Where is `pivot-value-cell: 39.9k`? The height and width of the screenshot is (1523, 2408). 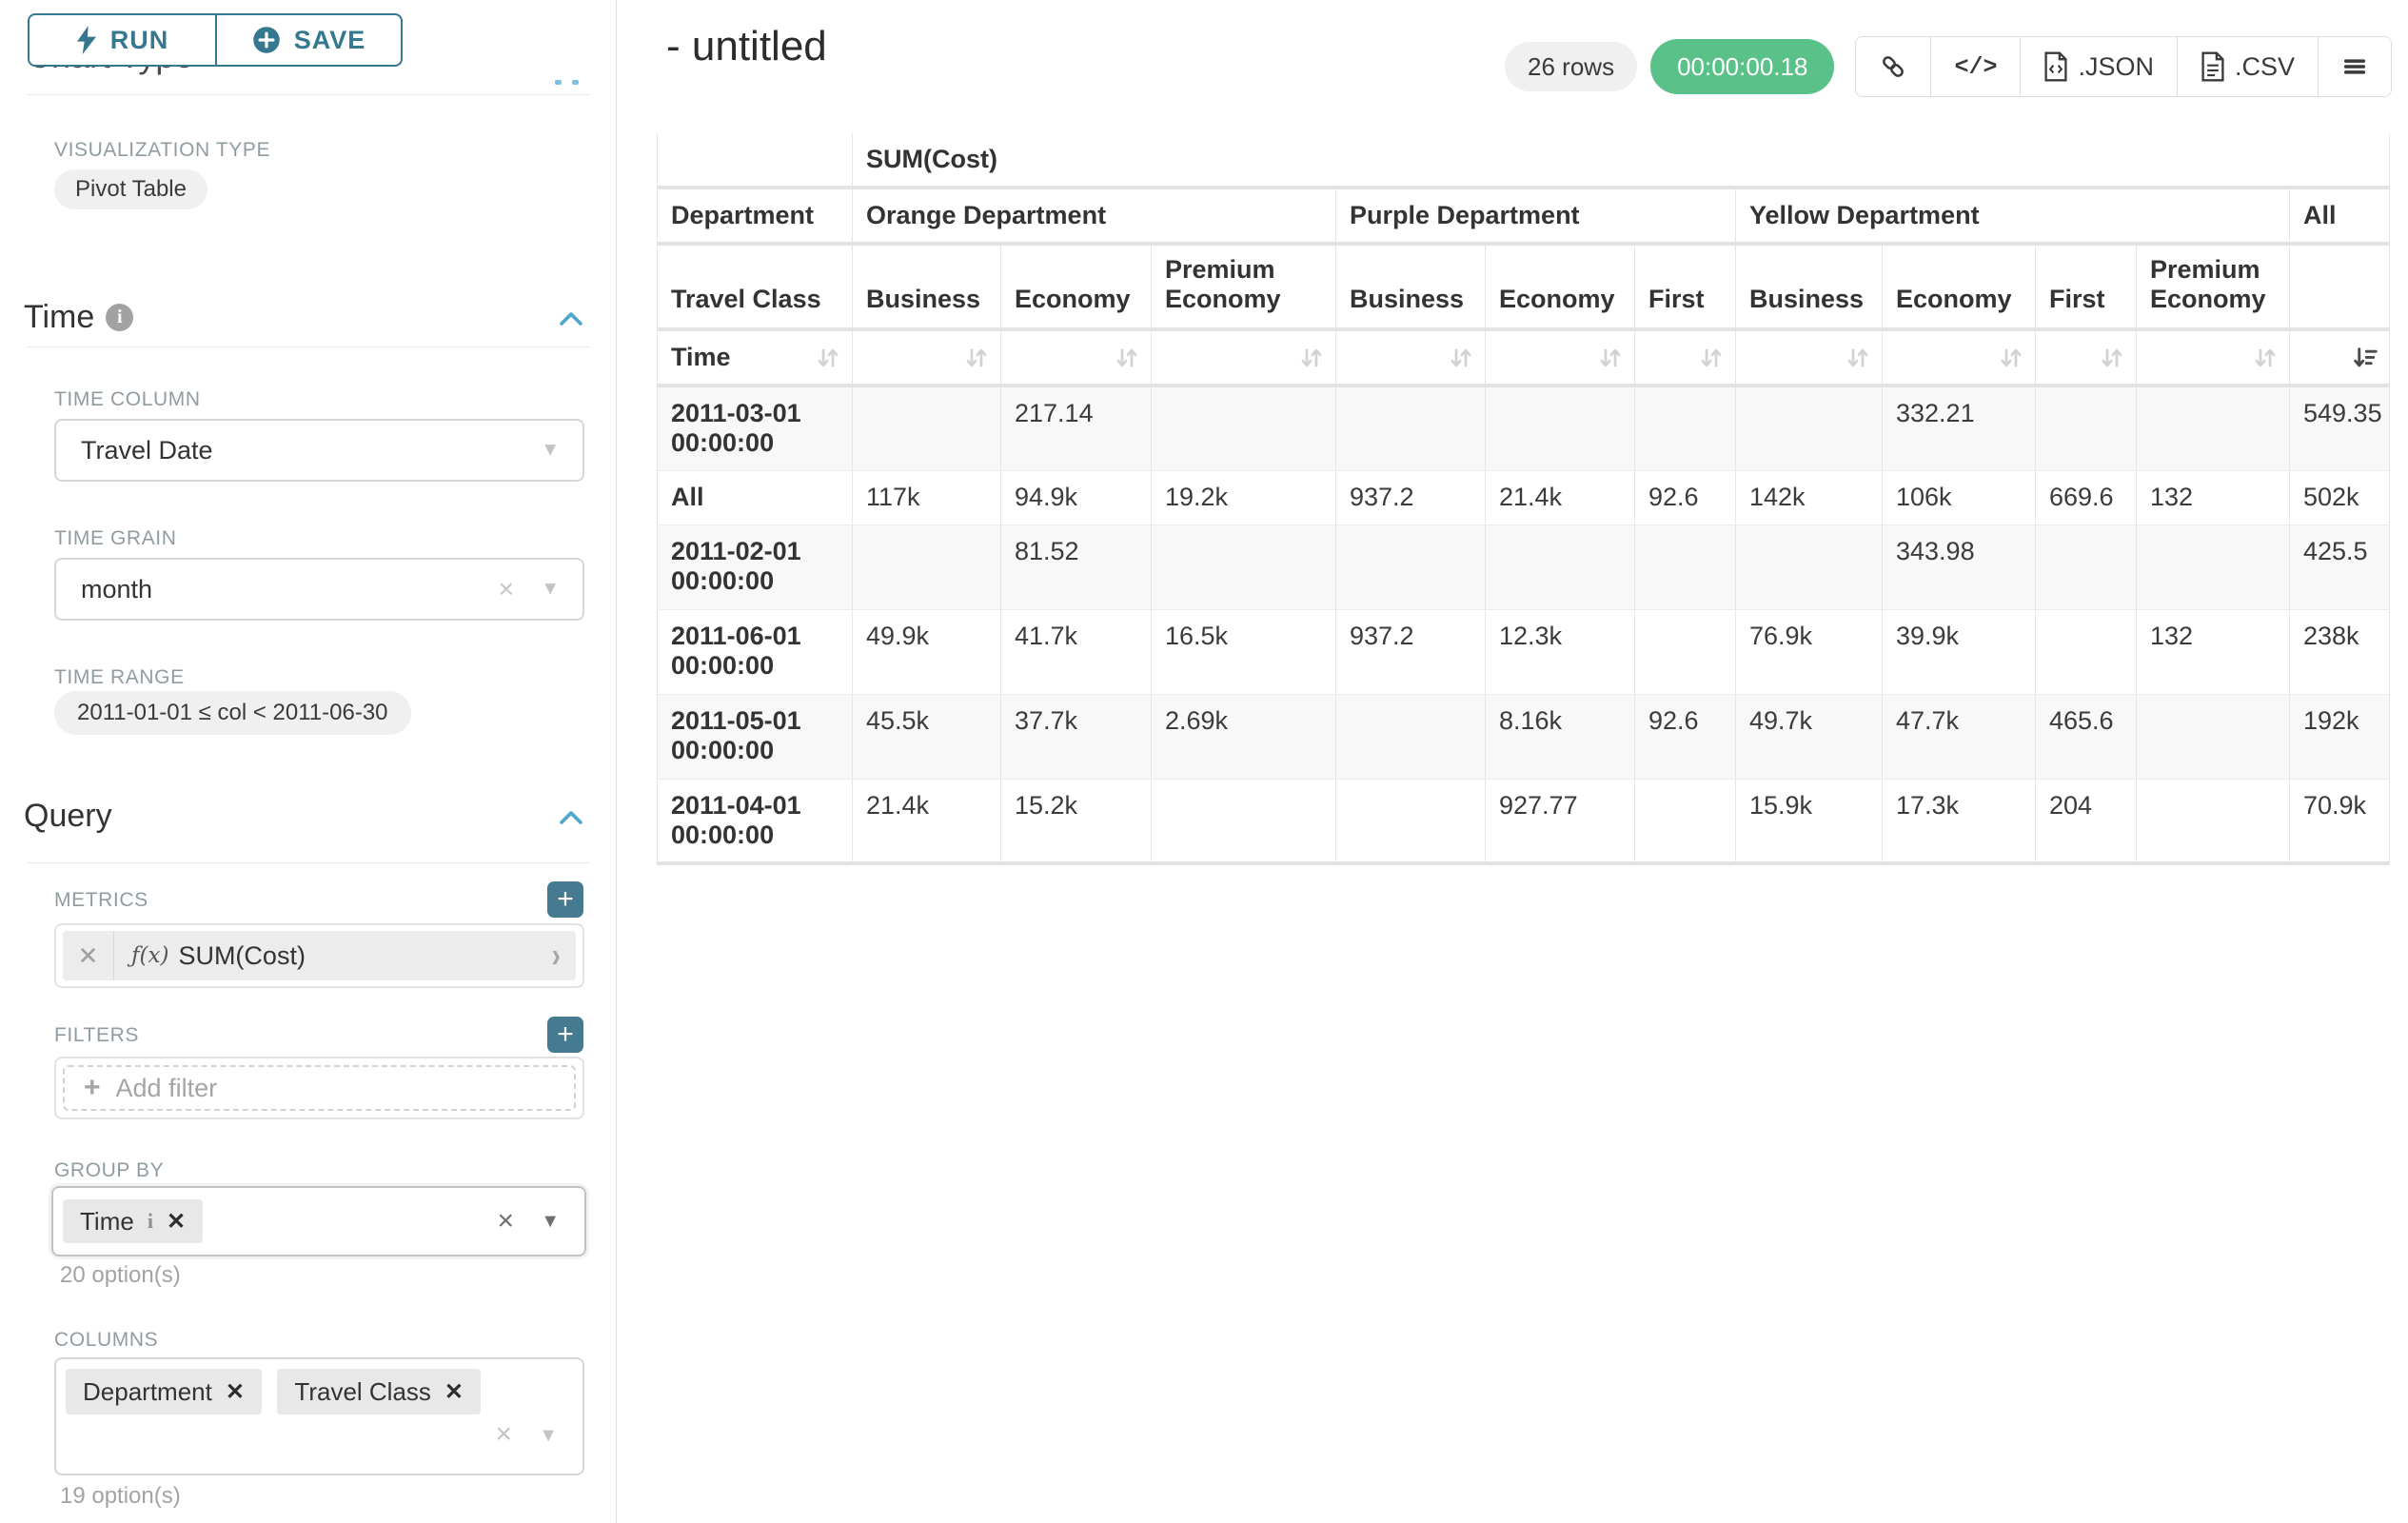 pivot-value-cell: 39.9k is located at coordinates (1959, 652).